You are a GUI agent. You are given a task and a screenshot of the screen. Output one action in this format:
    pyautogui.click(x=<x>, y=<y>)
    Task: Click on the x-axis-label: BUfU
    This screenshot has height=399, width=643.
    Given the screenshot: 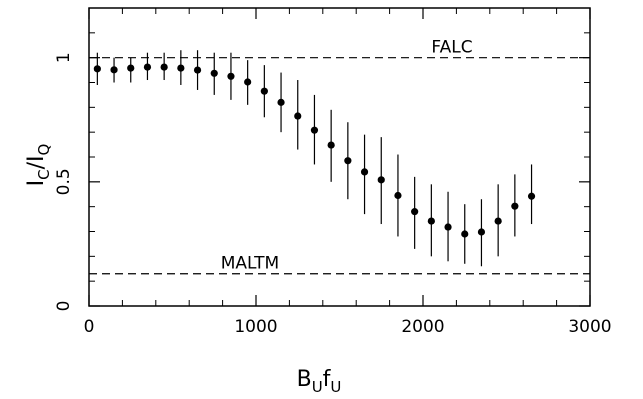 What is the action you would take?
    pyautogui.click(x=319, y=381)
    